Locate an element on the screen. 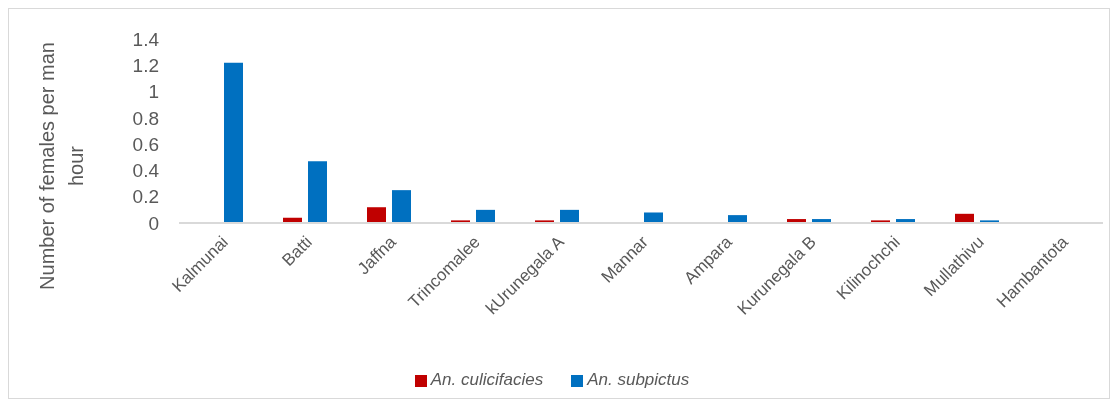 The height and width of the screenshot is (407, 1118). y-tick-label: 0.8 is located at coordinates (145, 118).